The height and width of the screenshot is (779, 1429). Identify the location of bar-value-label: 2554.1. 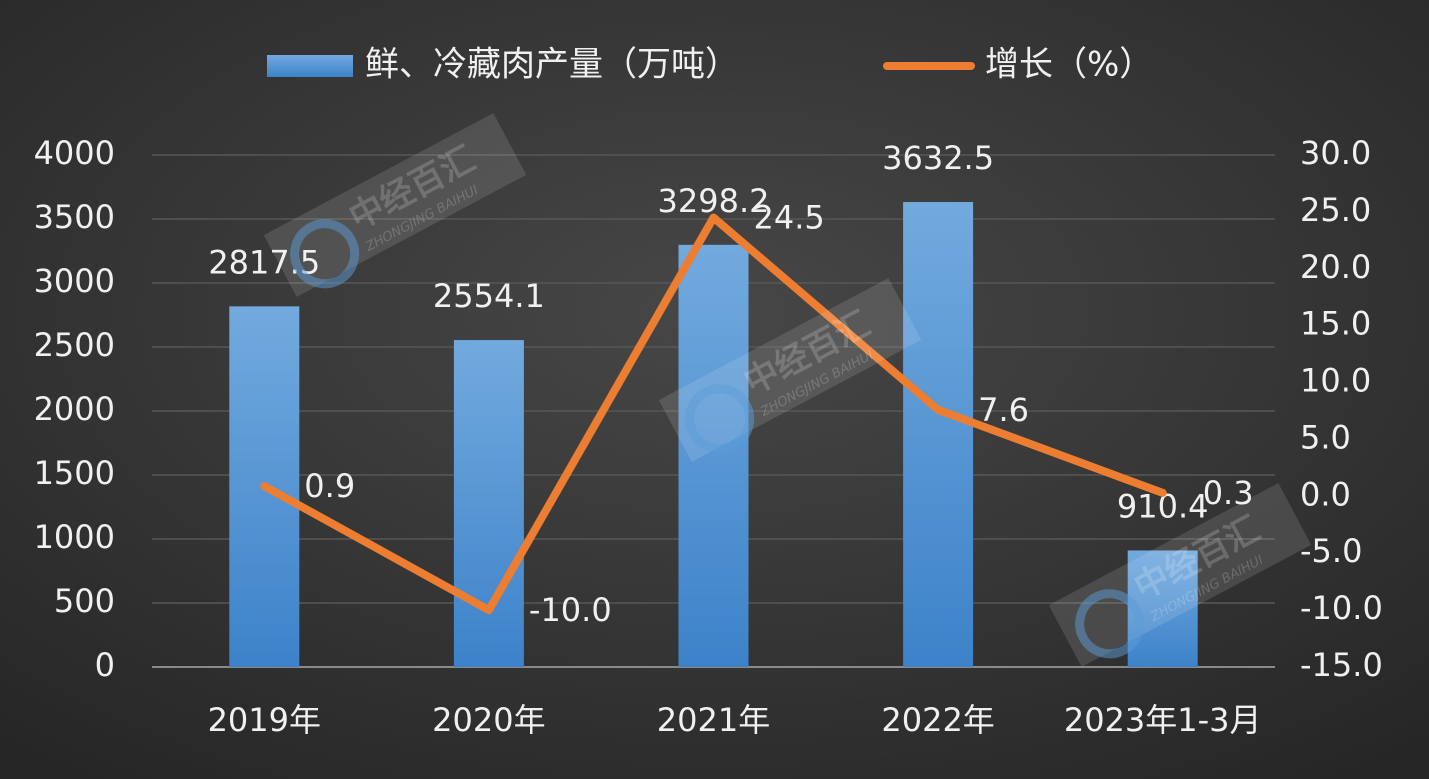
(489, 296).